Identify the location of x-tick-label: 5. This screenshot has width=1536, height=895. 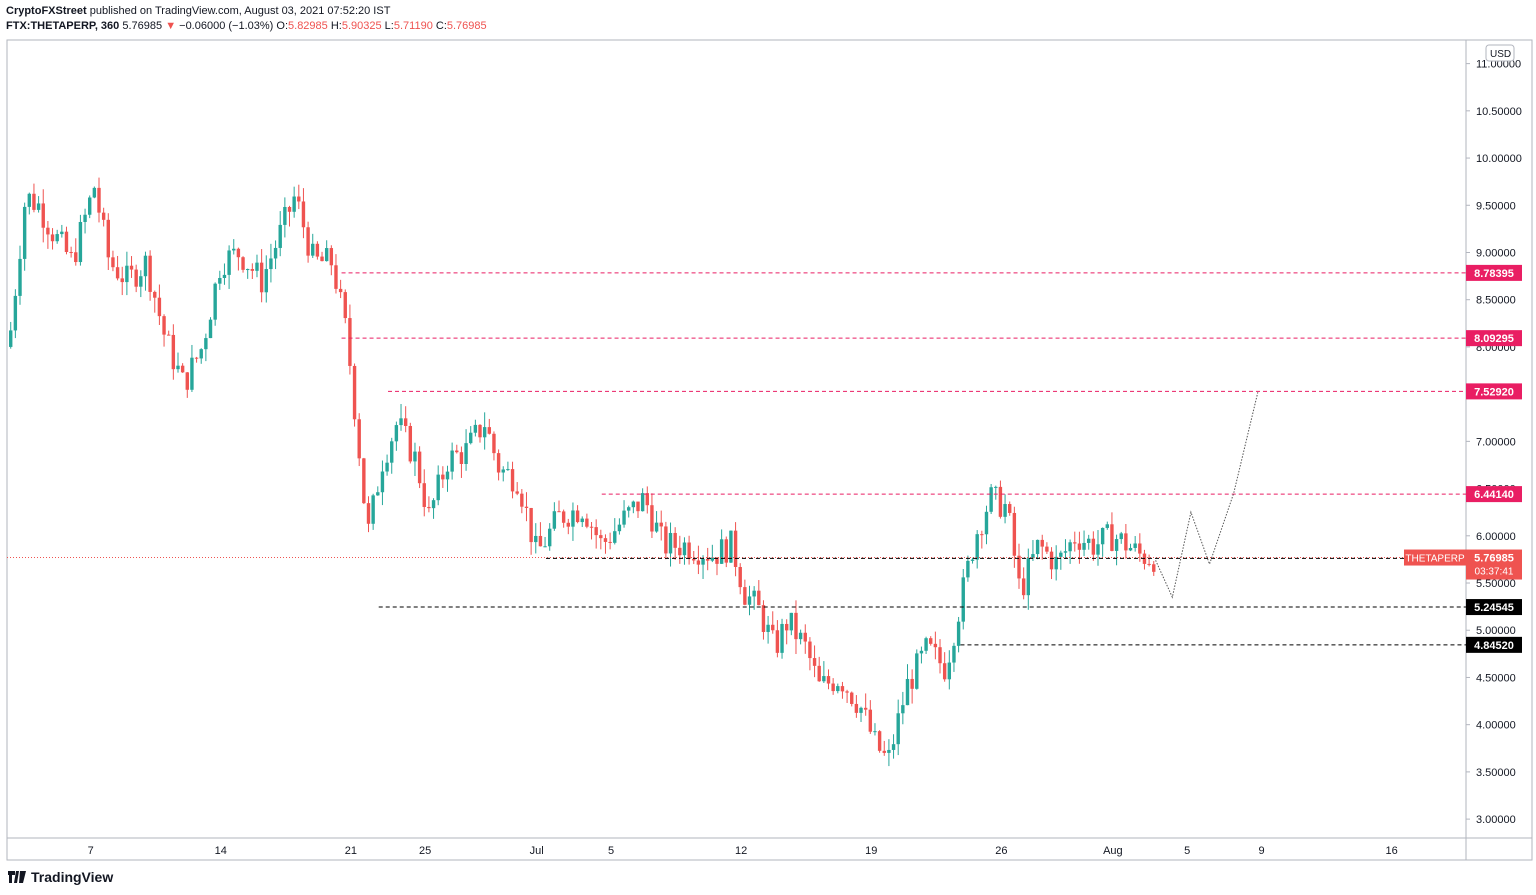
(1187, 851).